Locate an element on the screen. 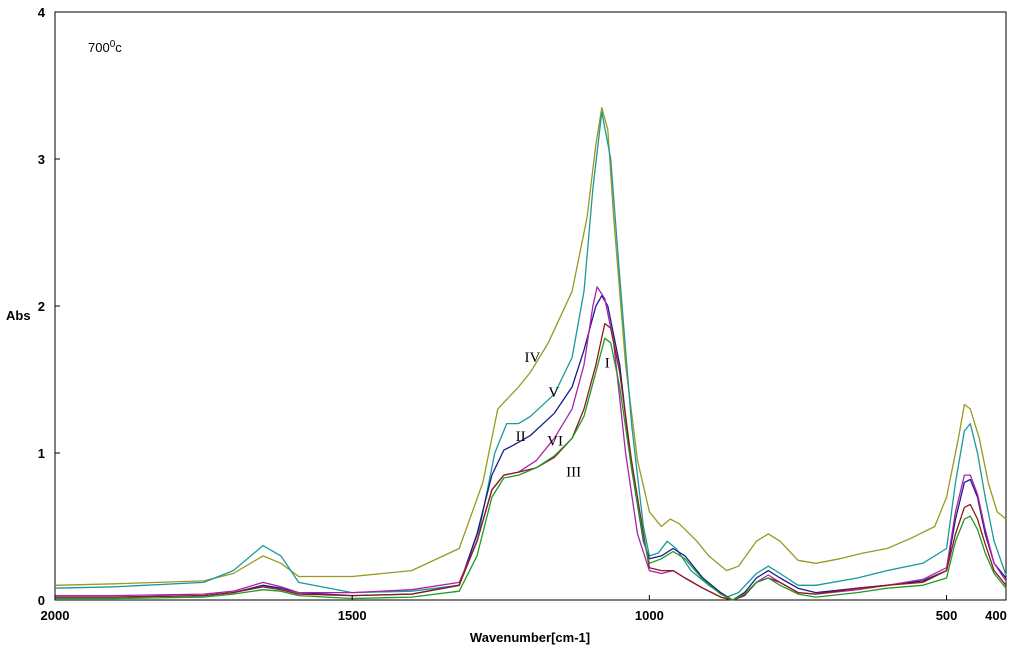 This screenshot has height=656, width=1024. x-tick-label: 400 is located at coordinates (996, 615).